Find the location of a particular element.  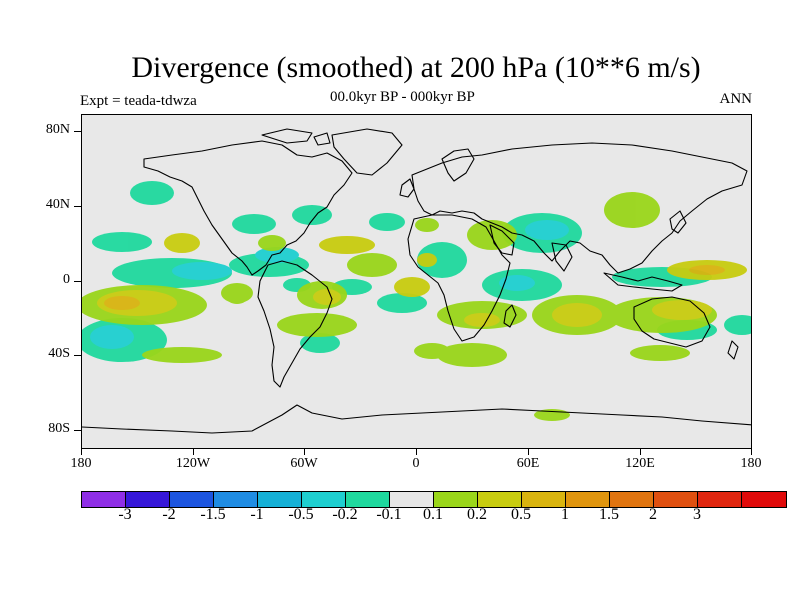

colorbar-label: -1.5 is located at coordinates (213, 514).